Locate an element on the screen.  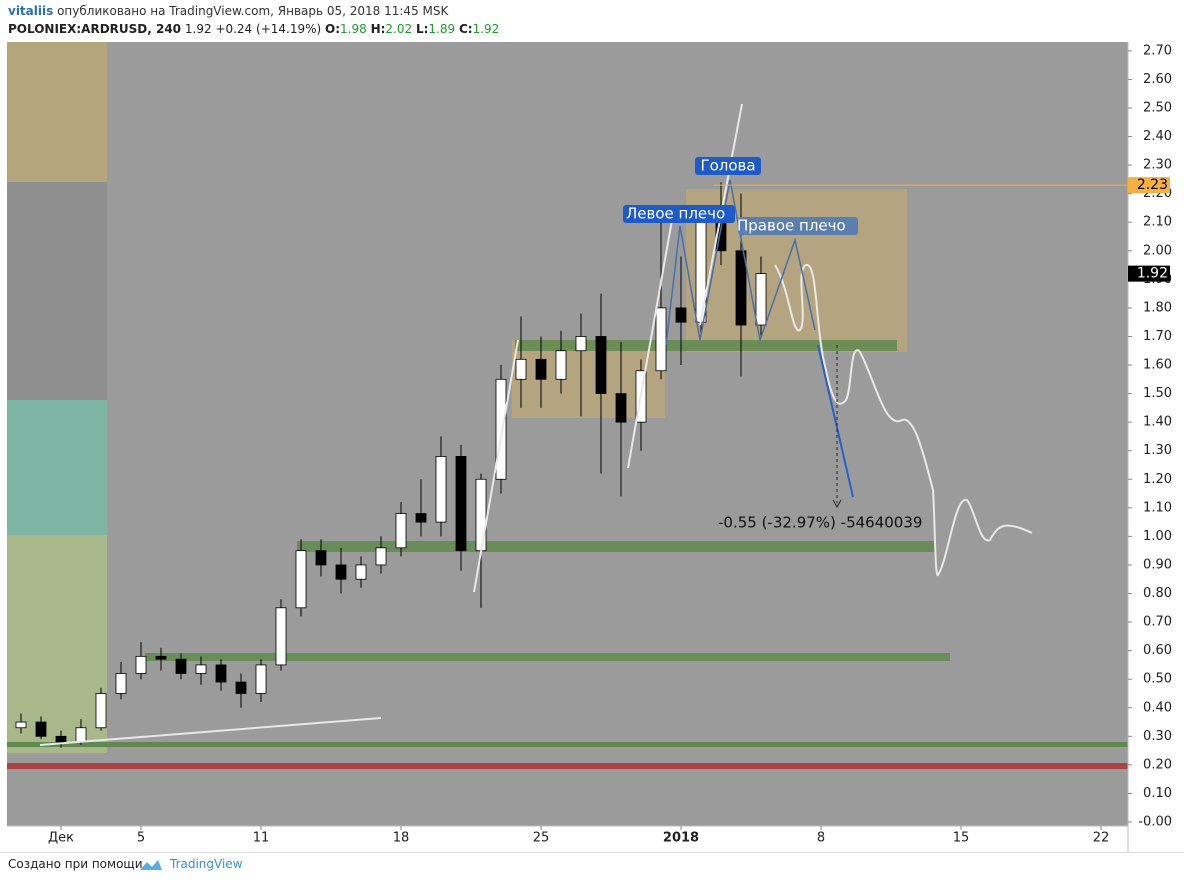
price-label-box is located at coordinates (1149, 185).